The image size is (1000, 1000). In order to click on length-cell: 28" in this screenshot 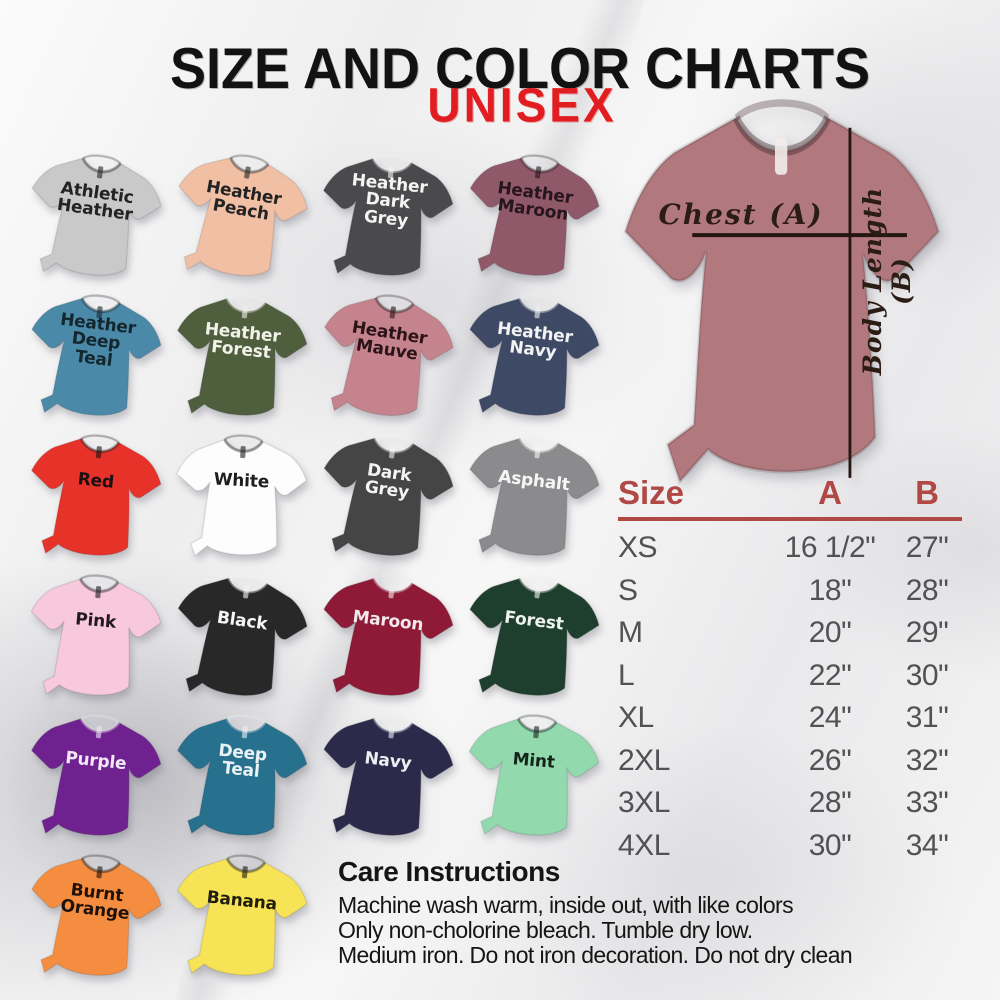, I will do `click(927, 590)`.